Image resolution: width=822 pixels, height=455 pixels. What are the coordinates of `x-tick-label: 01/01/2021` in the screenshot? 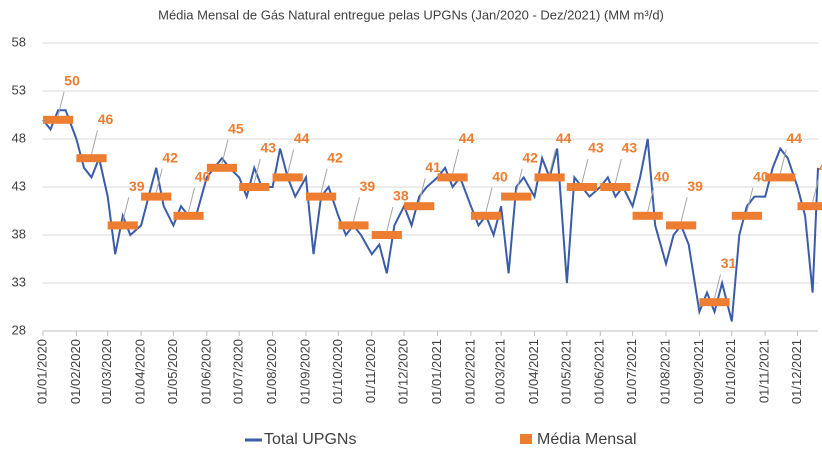 It's located at (436, 371).